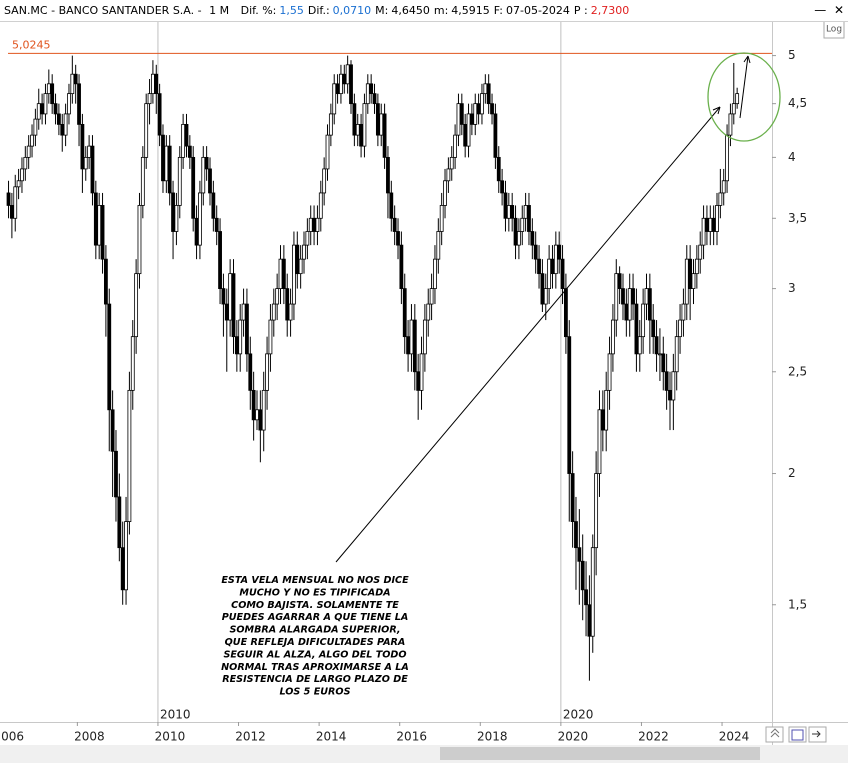 The image size is (848, 763). What do you see at coordinates (797, 604) in the screenshot?
I see `y-tick-label: 1,5` at bounding box center [797, 604].